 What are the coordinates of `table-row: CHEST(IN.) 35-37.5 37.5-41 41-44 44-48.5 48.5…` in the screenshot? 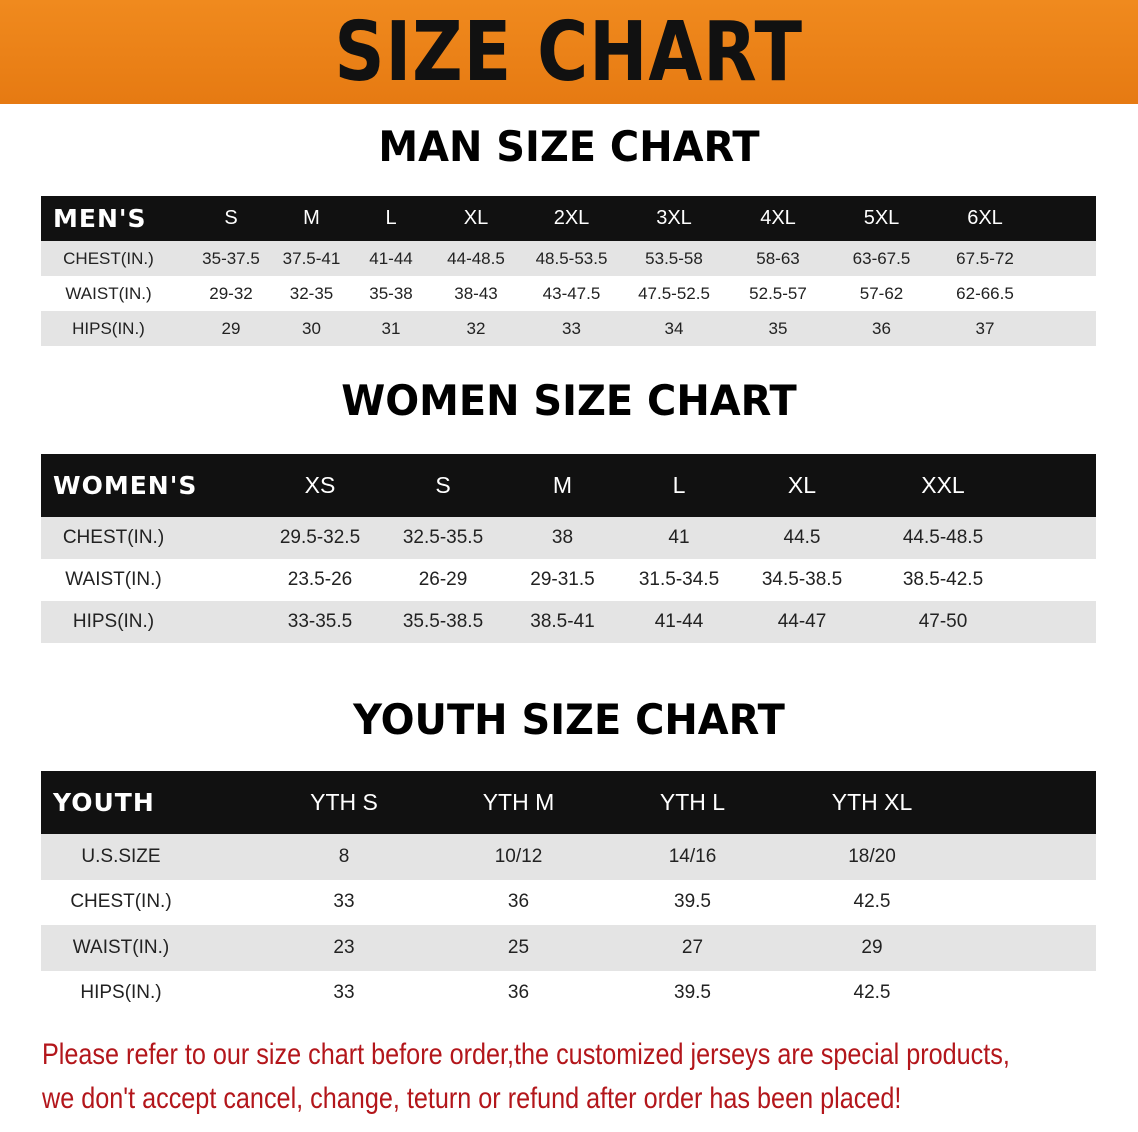 It's located at (568, 258).